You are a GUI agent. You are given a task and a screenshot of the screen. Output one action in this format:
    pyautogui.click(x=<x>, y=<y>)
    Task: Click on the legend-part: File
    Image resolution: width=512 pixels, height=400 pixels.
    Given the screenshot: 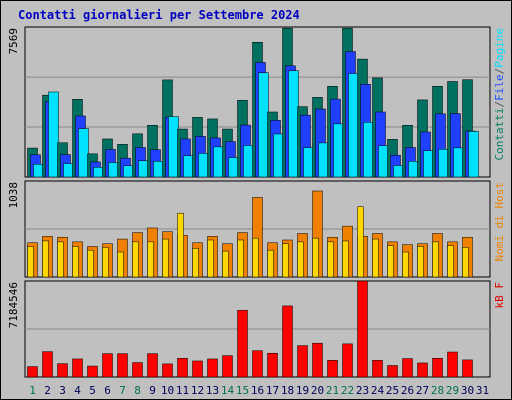 What is the action you would take?
    pyautogui.click(x=499, y=87)
    